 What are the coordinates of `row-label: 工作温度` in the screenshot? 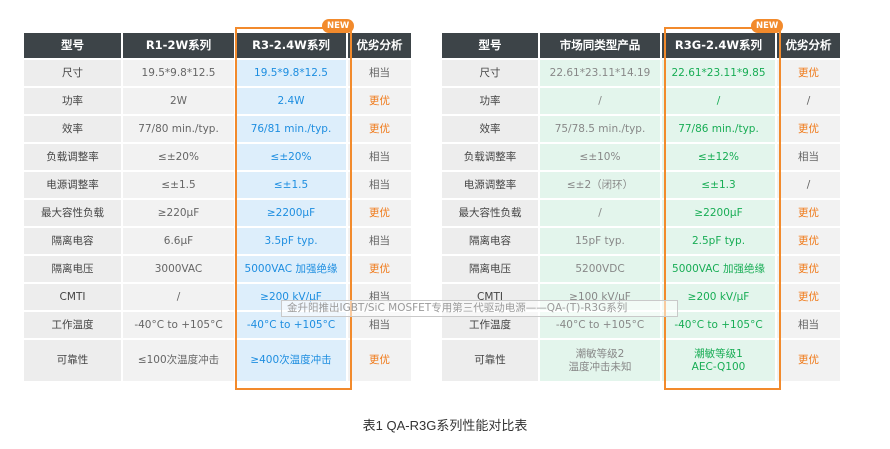 It's located at (72, 325).